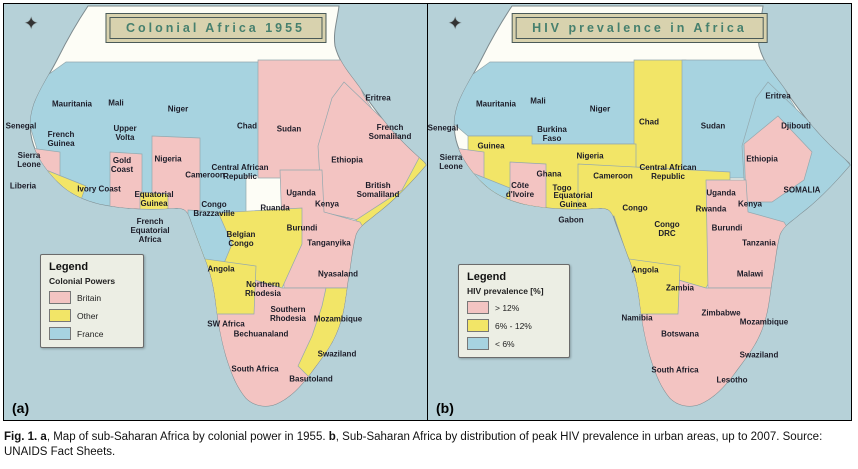  I want to click on country-label: French Equatorial Africa, so click(150, 230).